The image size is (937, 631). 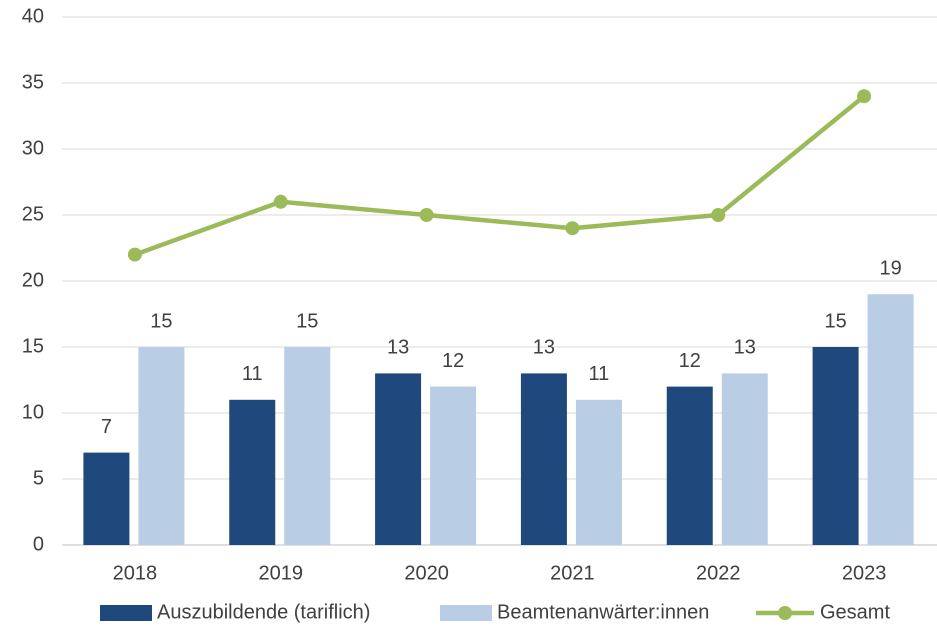 What do you see at coordinates (38, 478) in the screenshot?
I see `y-tick-label: 5` at bounding box center [38, 478].